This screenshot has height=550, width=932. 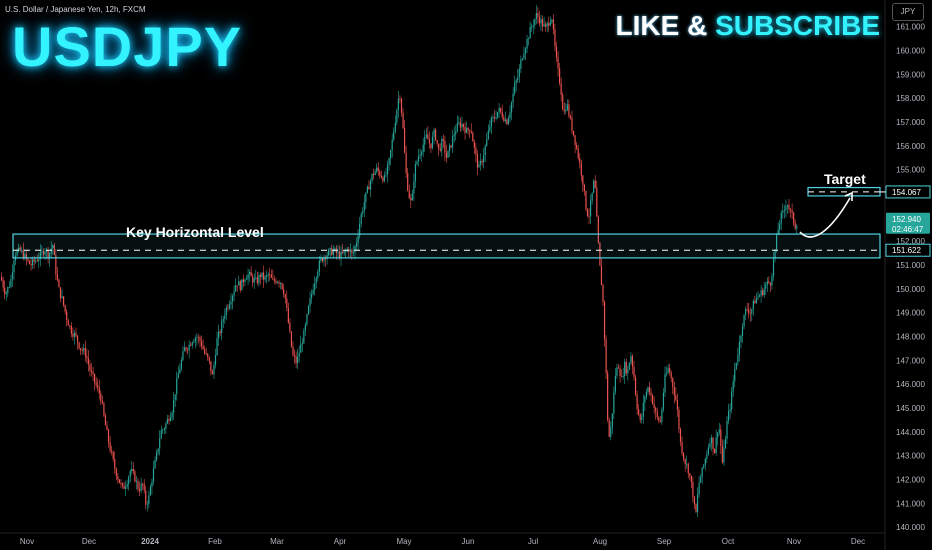 What do you see at coordinates (910, 432) in the screenshot?
I see `y-tick-label: 144.000` at bounding box center [910, 432].